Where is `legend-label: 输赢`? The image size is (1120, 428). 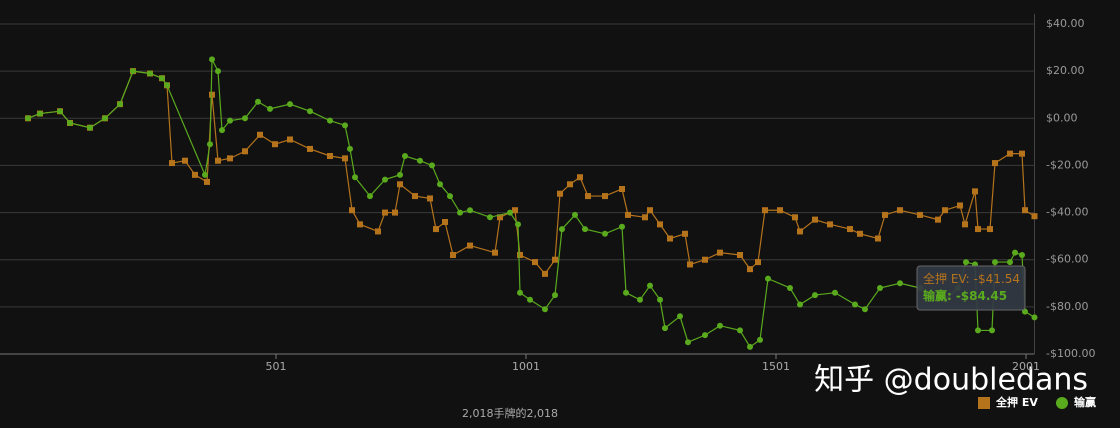 legend-label: 输赢 is located at coordinates (1085, 402).